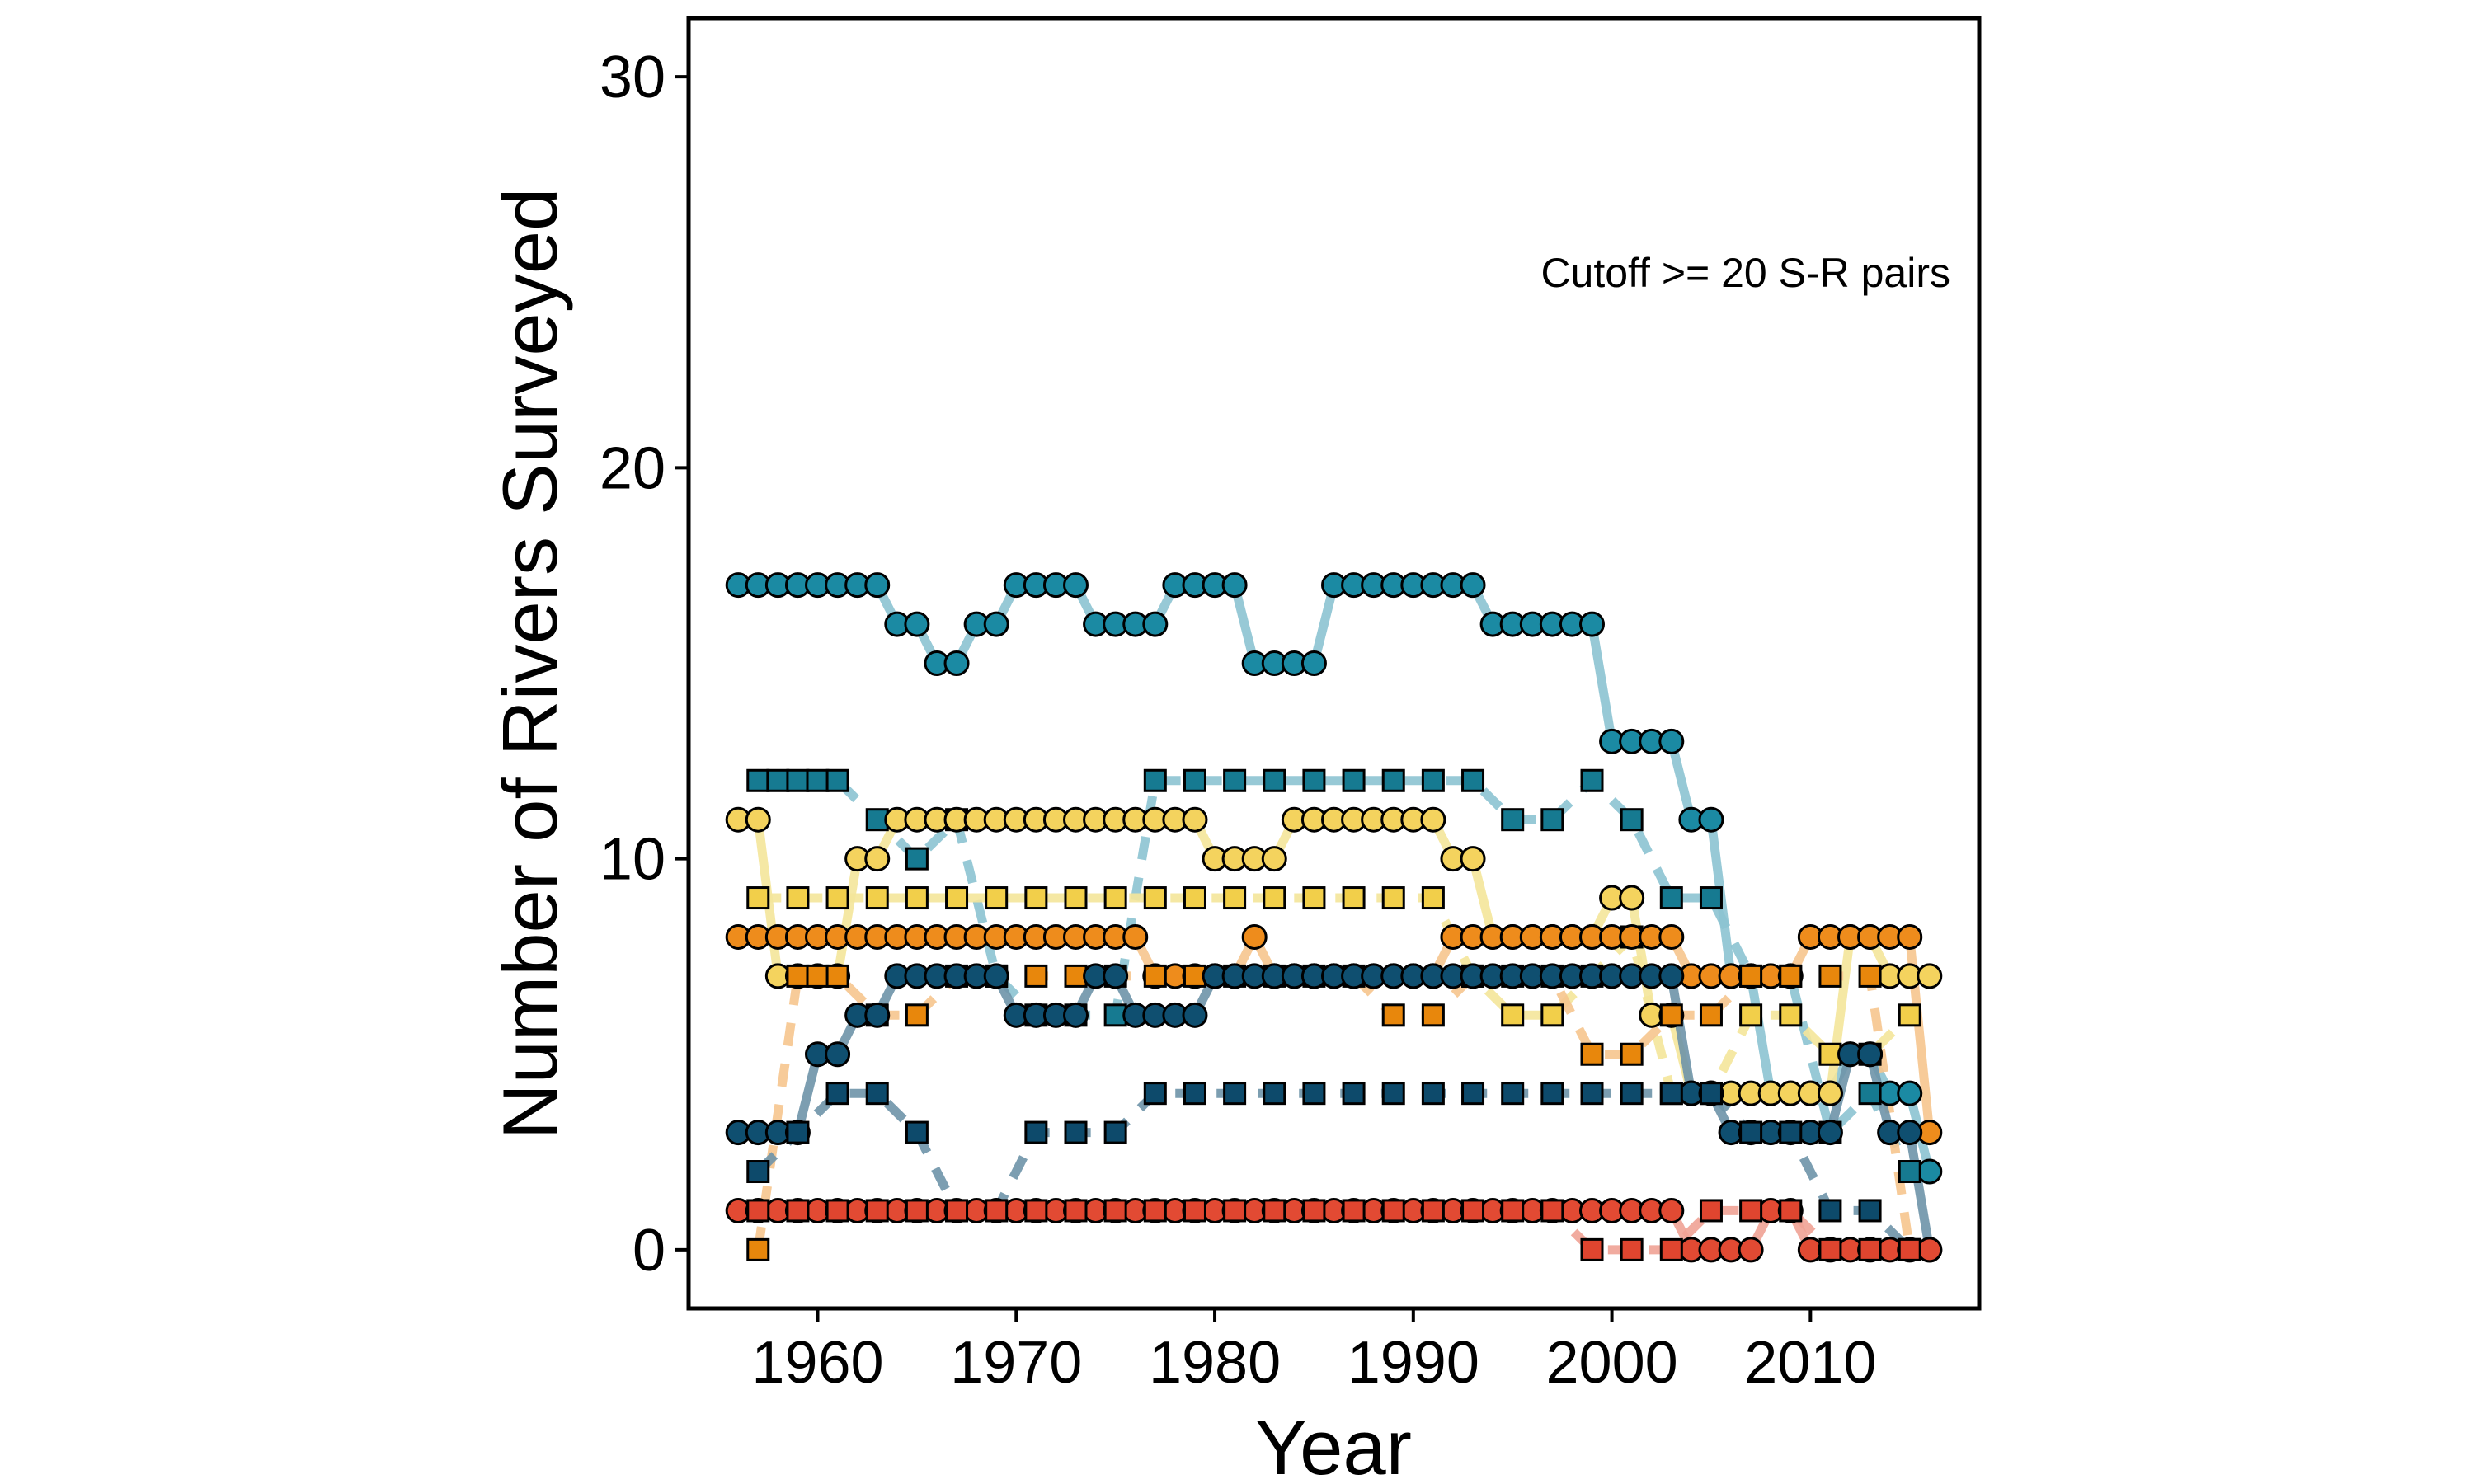  Describe the element at coordinates (1413, 1363) in the screenshot. I see `x-tick-label: 1990` at that location.